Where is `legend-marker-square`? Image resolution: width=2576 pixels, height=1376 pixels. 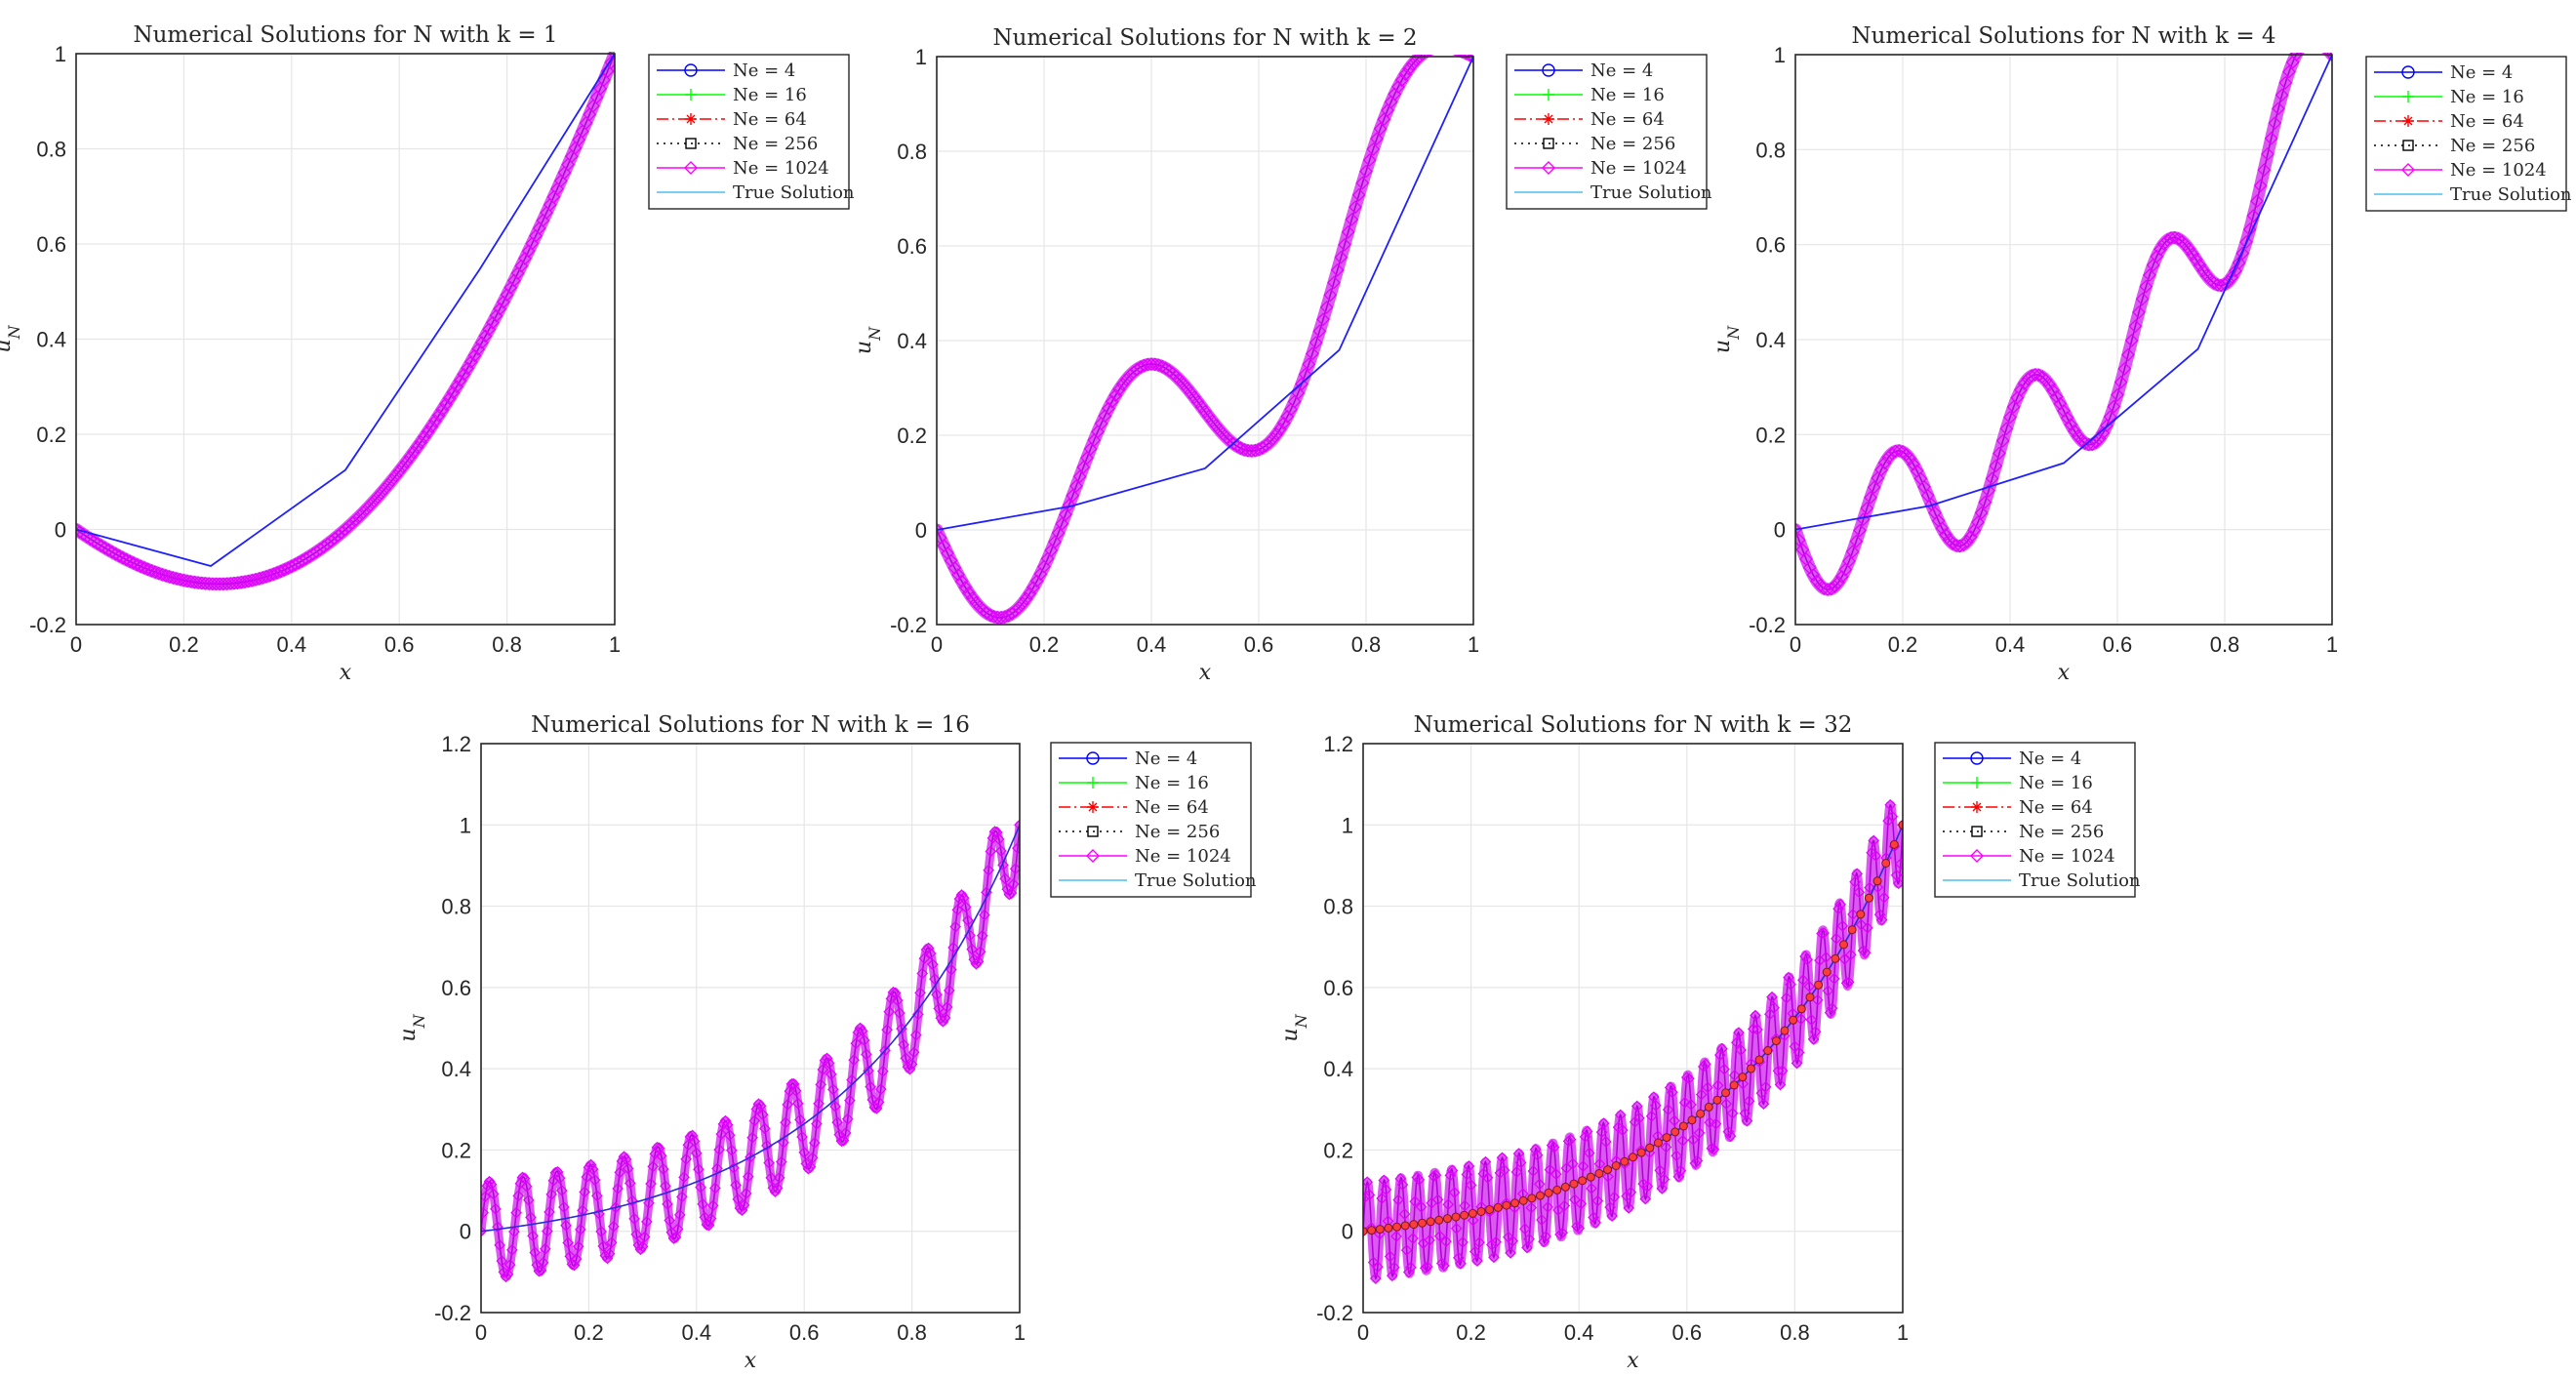
legend-marker-square is located at coordinates (1548, 143).